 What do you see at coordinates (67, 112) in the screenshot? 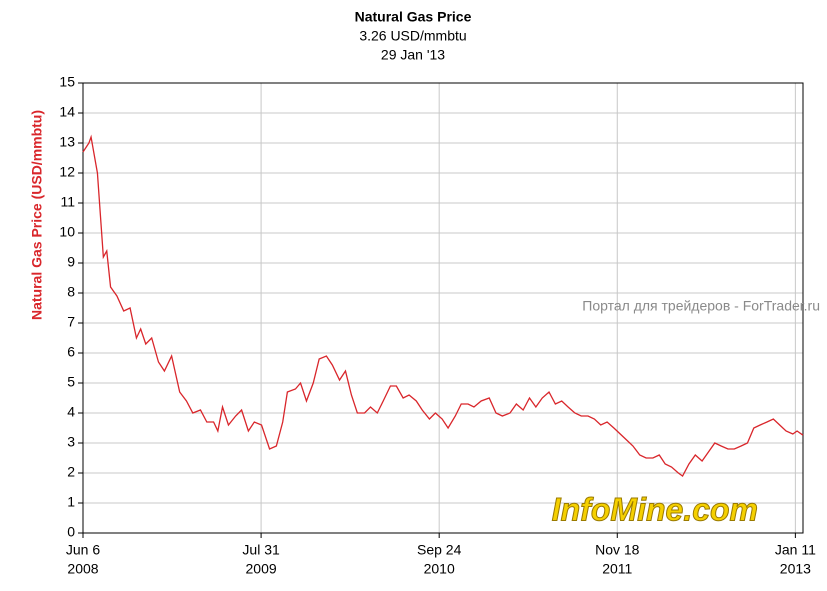
I see `y-tick-label: 14` at bounding box center [67, 112].